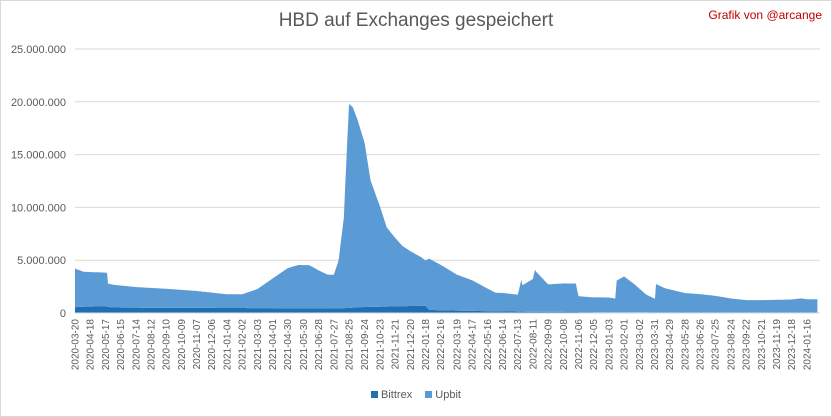 This screenshot has height=417, width=832. Describe the element at coordinates (167, 345) in the screenshot. I see `x-tick-label: 2020-09-10` at that location.